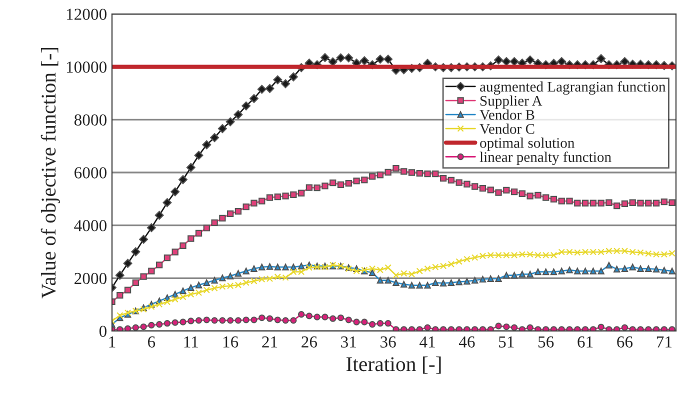 This screenshot has height=403, width=677. What do you see at coordinates (466, 342) in the screenshot?
I see `x-tick-label: 46` at bounding box center [466, 342].